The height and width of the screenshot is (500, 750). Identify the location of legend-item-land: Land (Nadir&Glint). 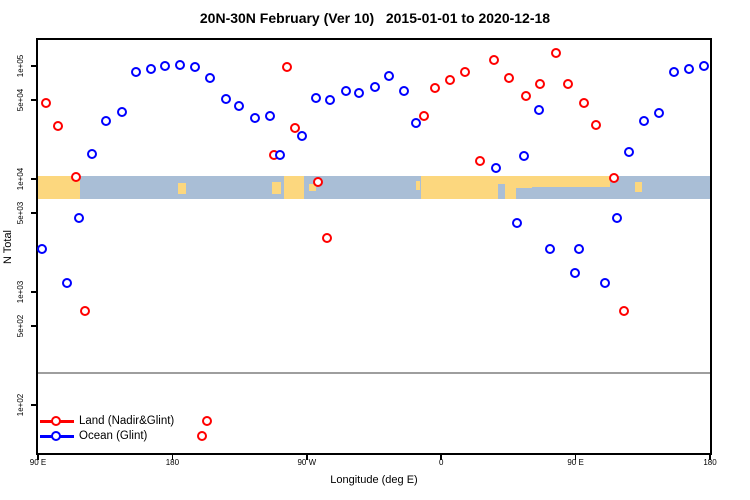
(107, 421).